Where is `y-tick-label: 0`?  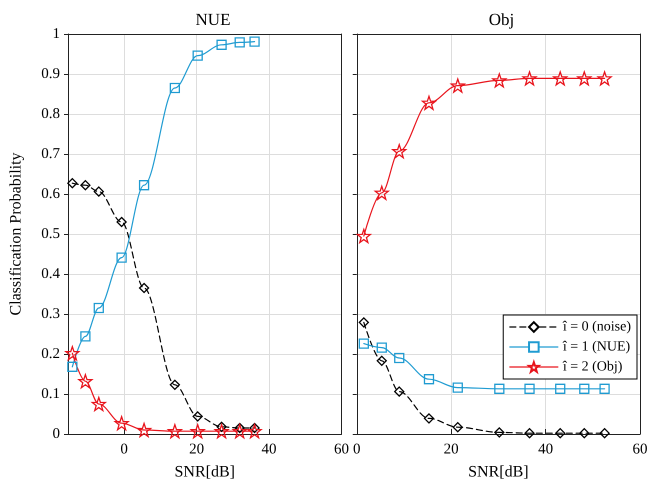 y-tick-label: 0 is located at coordinates (56, 434).